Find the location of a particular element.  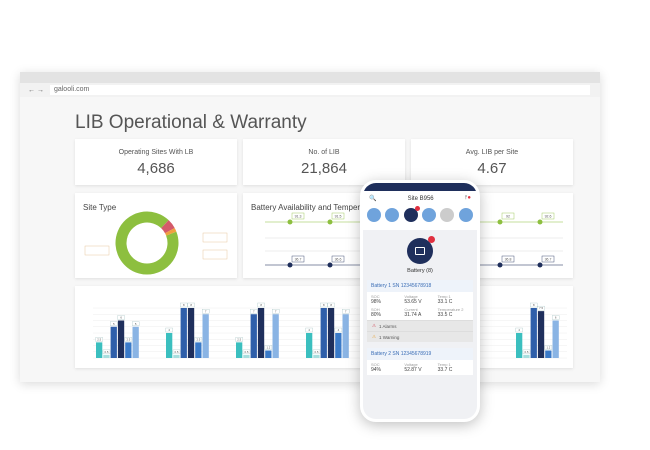

back-forward-icon: ← → is located at coordinates (36, 90).